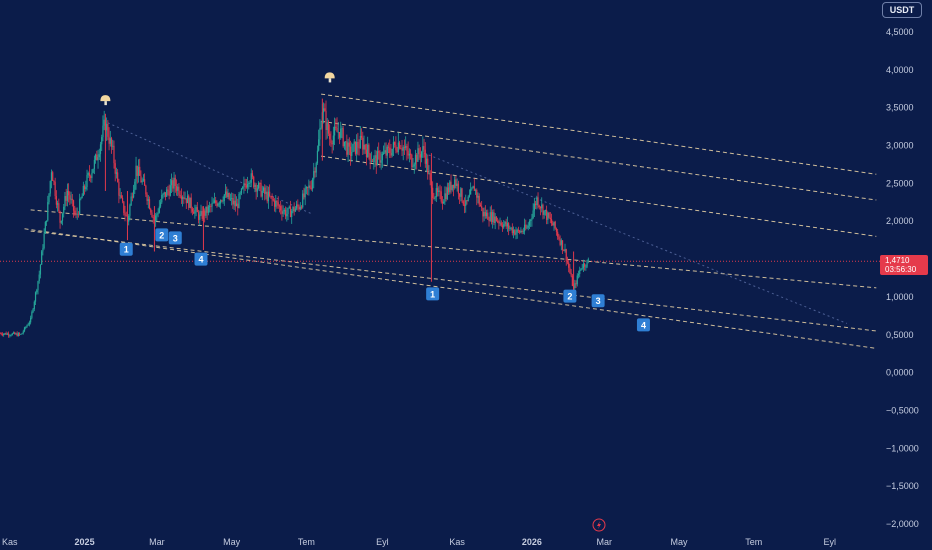 This screenshot has width=932, height=550. Describe the element at coordinates (329, 75) in the screenshot. I see `mushroom-cap` at that location.